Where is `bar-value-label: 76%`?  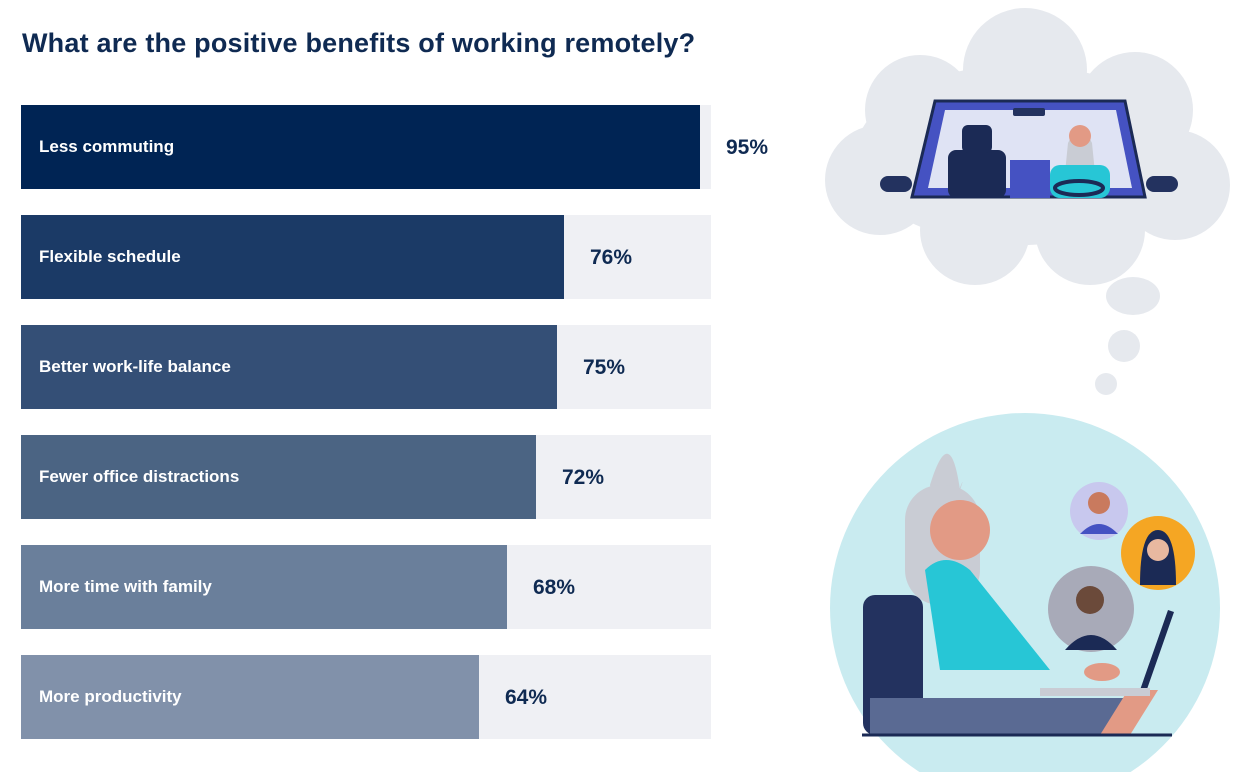
bar-value-label: 76% is located at coordinates (611, 257).